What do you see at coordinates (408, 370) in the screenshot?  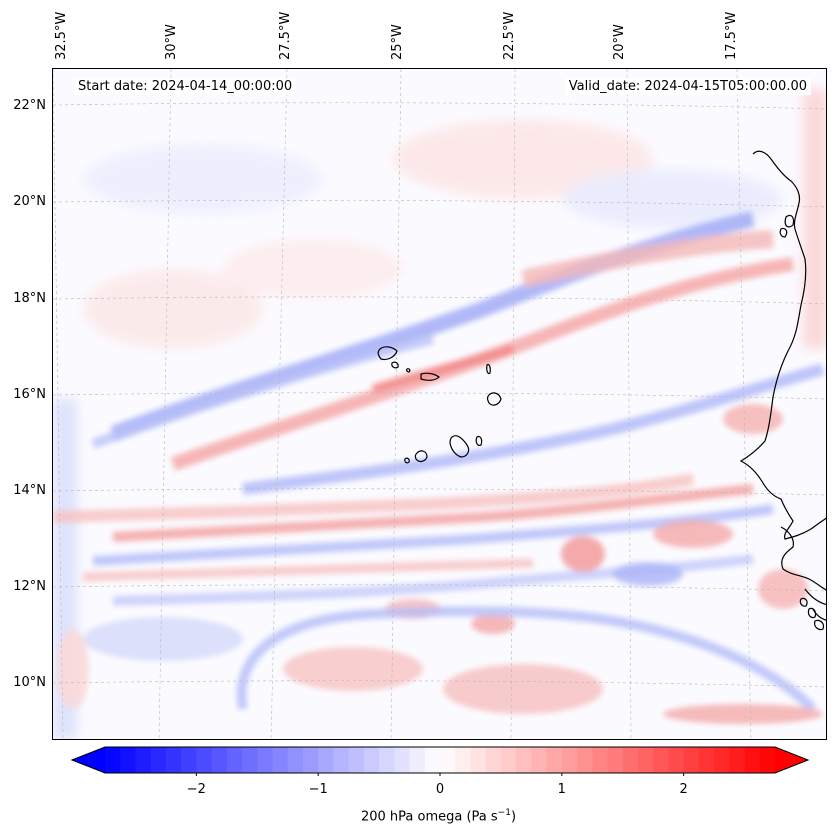 I see `island-santa-luzia` at bounding box center [408, 370].